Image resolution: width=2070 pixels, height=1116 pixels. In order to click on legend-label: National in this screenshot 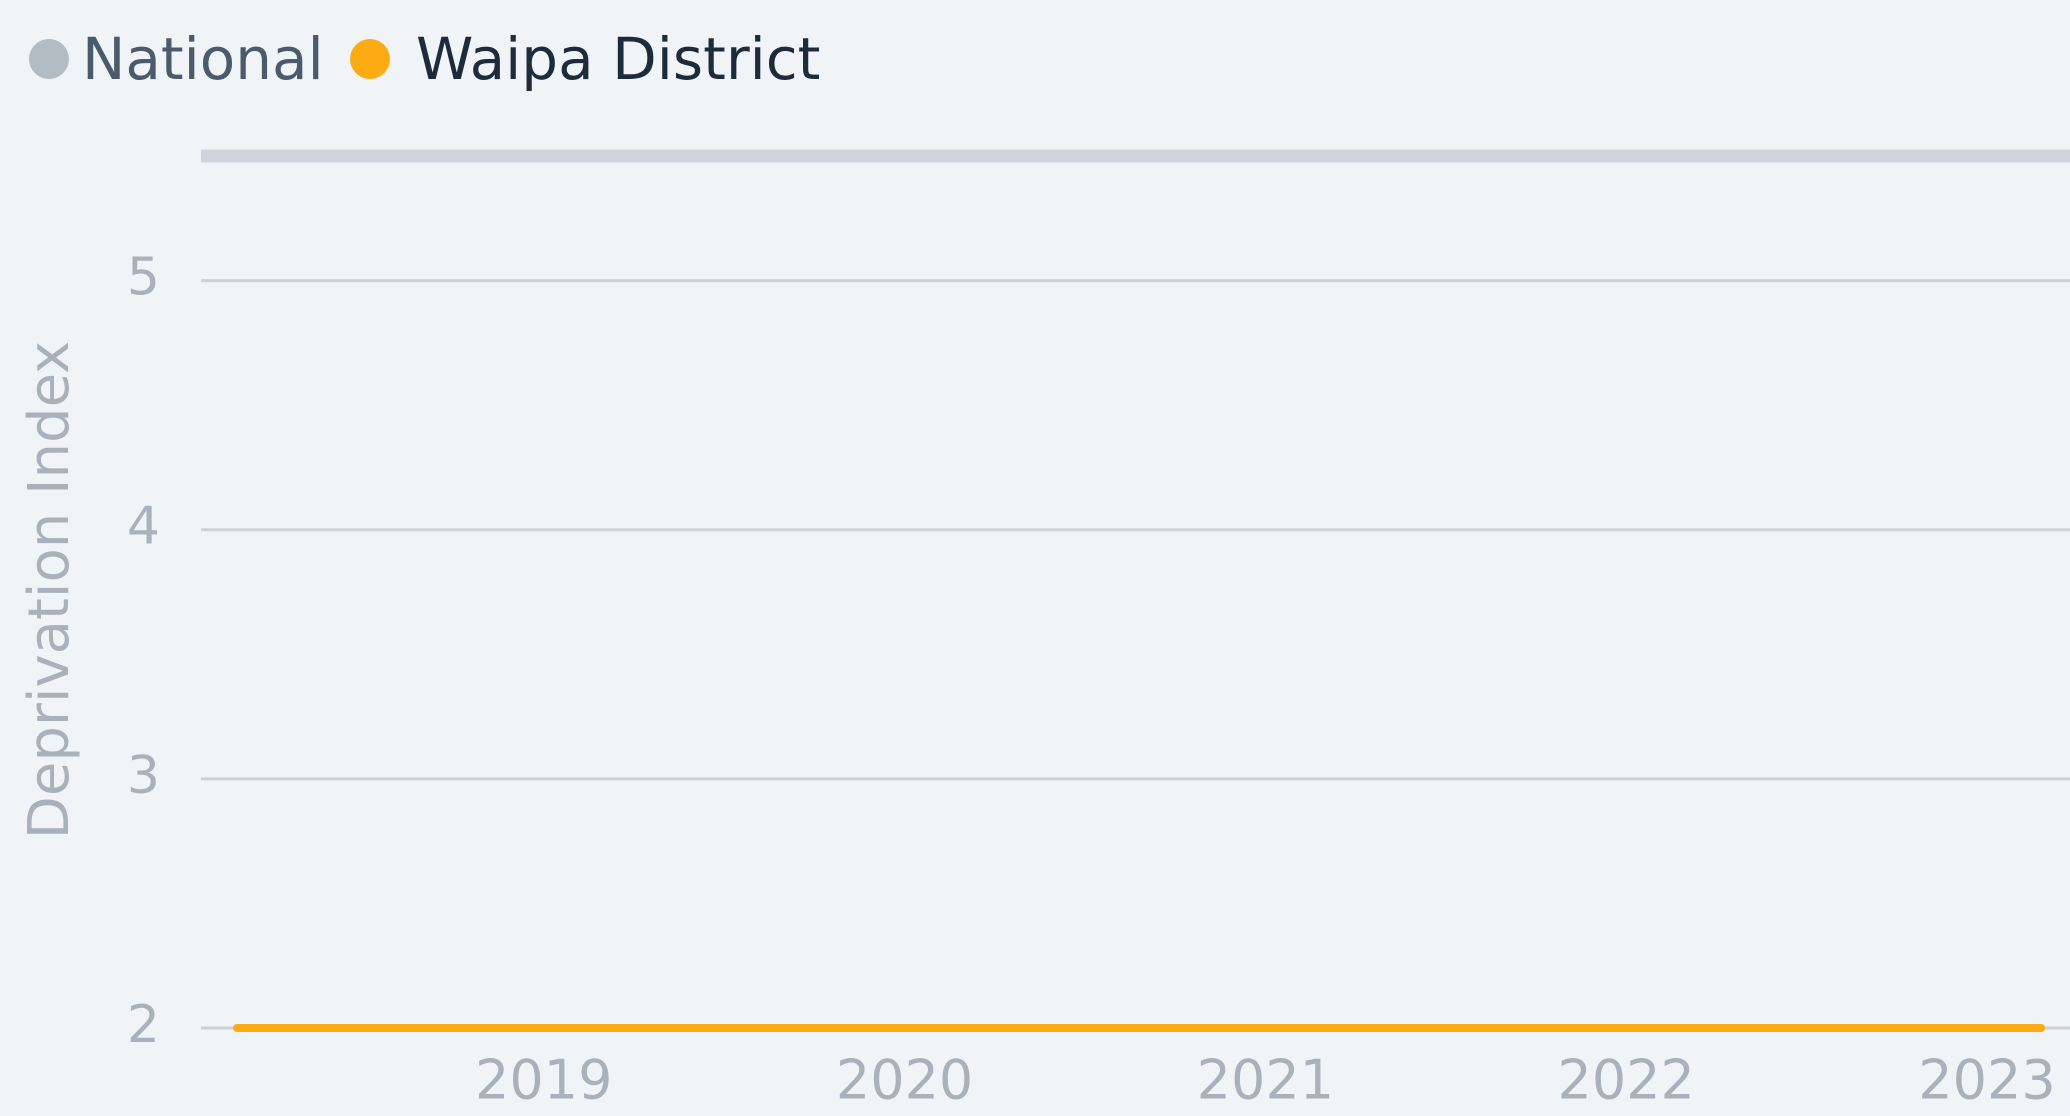, I will do `click(203, 59)`.